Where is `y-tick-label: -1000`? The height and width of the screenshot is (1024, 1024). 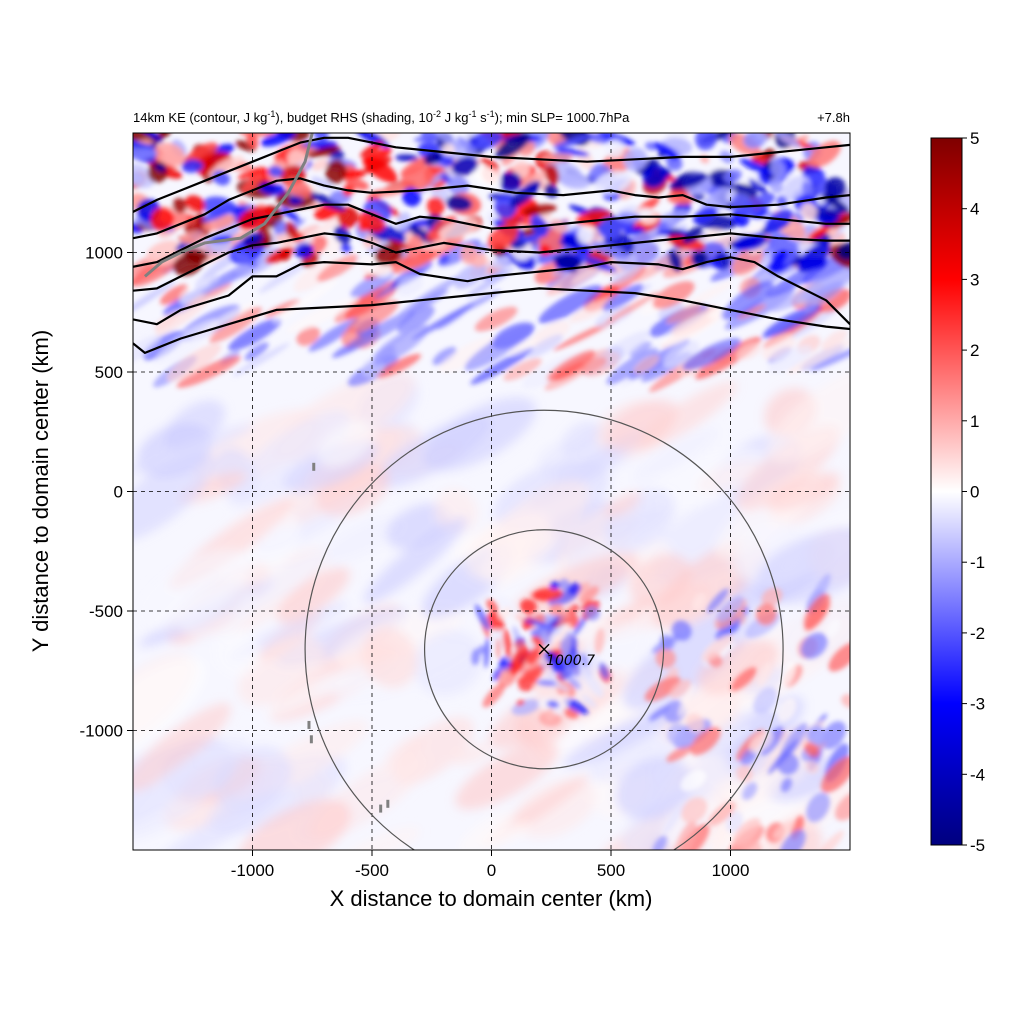 y-tick-label: -1000 is located at coordinates (101, 731).